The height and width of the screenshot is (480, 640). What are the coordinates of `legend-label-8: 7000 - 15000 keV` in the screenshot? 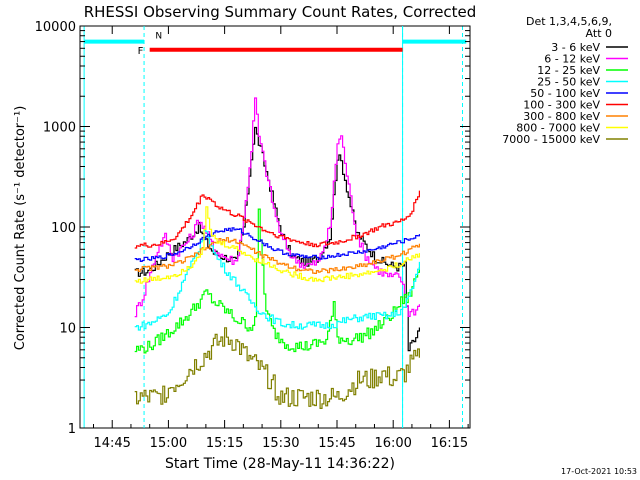 It's located at (551, 139).